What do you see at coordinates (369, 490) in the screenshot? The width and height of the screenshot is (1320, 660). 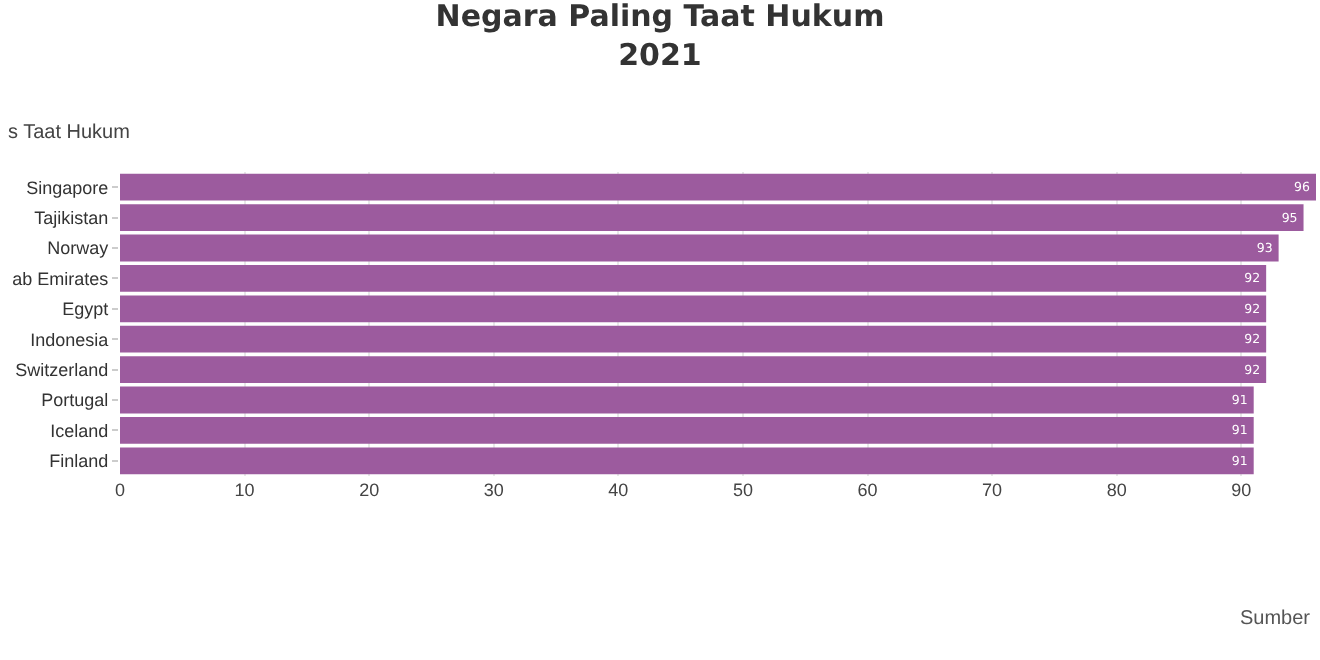 I see `x-tick-label: 20` at bounding box center [369, 490].